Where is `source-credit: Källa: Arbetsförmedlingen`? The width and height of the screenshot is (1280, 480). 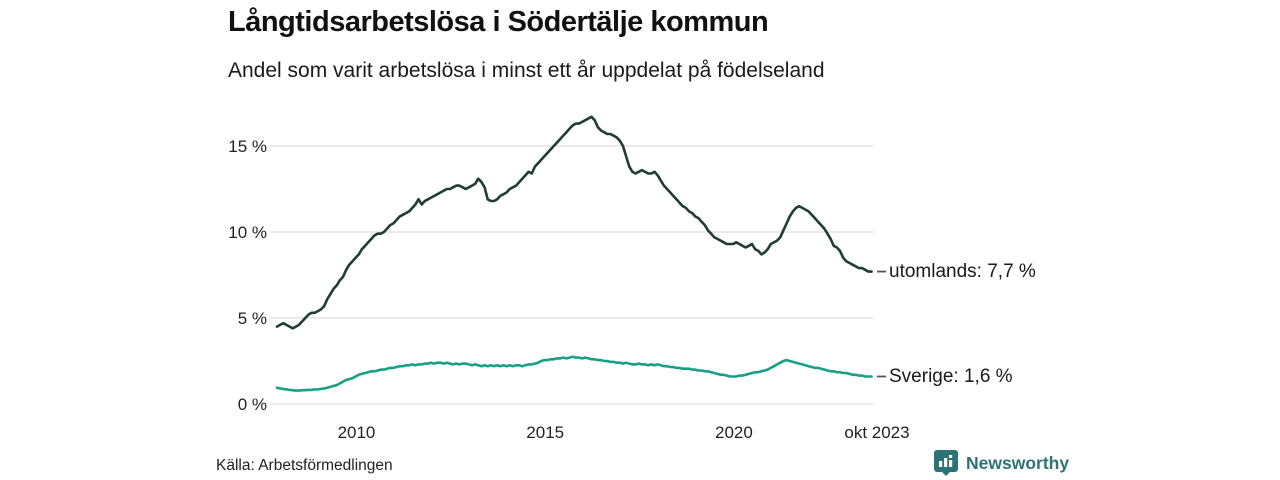
source-credit: Källa: Arbetsförmedlingen is located at coordinates (304, 465).